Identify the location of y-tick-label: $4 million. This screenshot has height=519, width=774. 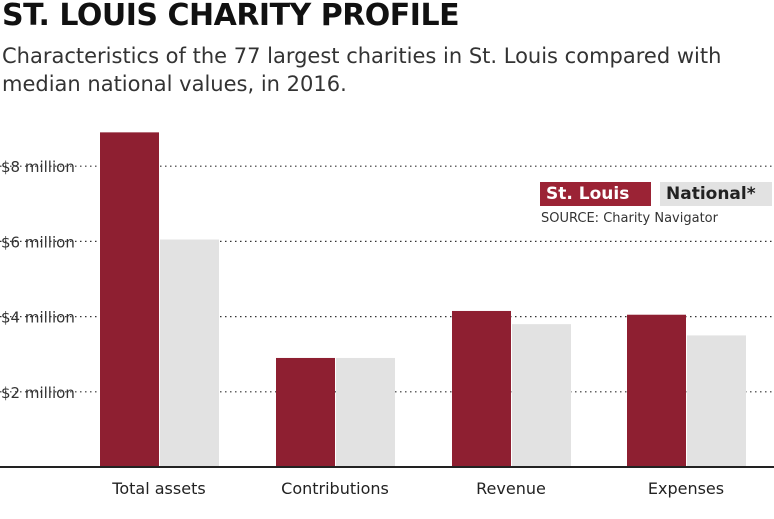
(38, 318).